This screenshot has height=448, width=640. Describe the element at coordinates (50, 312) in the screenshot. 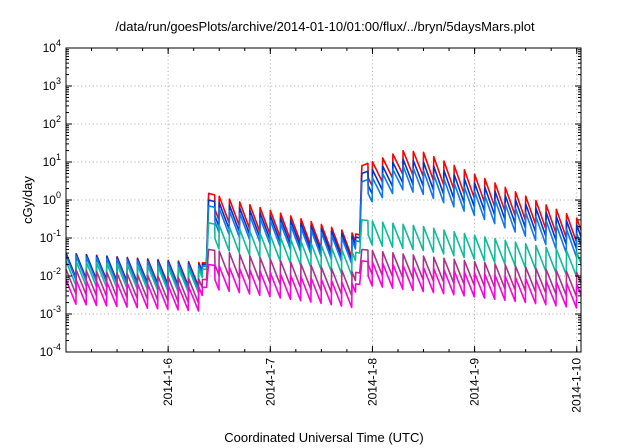

I see `y-tick-label: 10⁻³` at that location.